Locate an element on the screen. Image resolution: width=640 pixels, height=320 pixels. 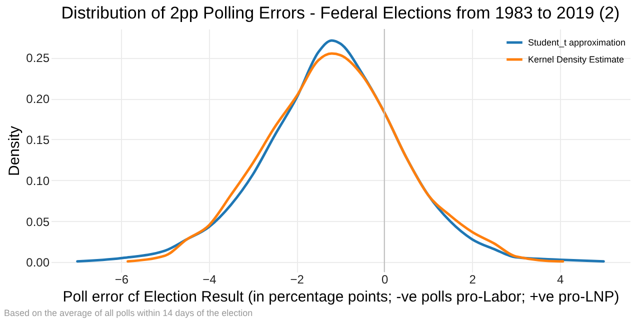
y-tick-label: 0.15 is located at coordinates (38, 139).